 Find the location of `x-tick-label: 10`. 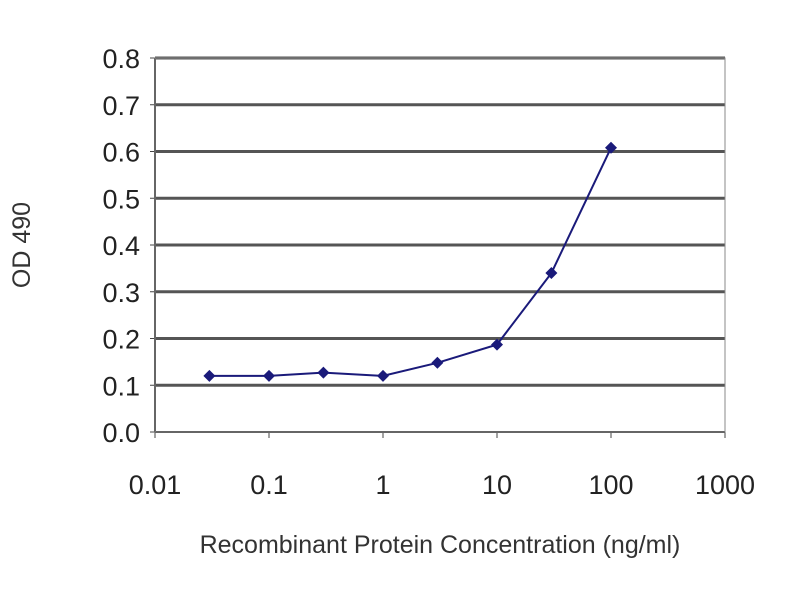

x-tick-label: 10 is located at coordinates (497, 485).